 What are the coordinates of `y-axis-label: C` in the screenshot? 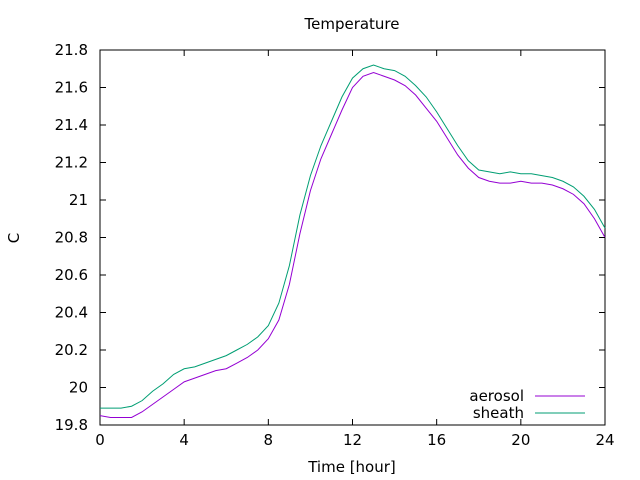 It's located at (14, 238).